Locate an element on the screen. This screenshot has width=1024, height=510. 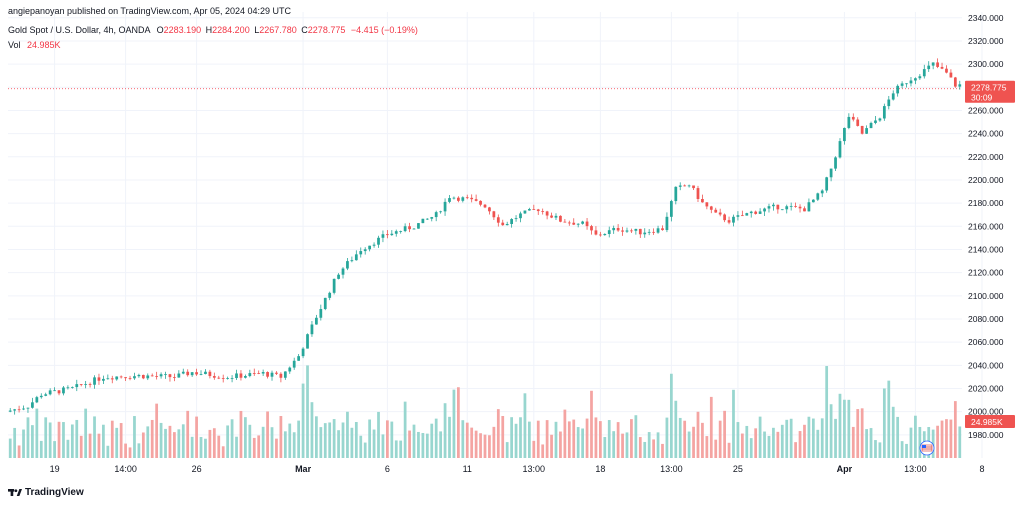
symbol-title: Gold Spot / U.S. Dollar, 4h, OANDA is located at coordinates (79, 30).